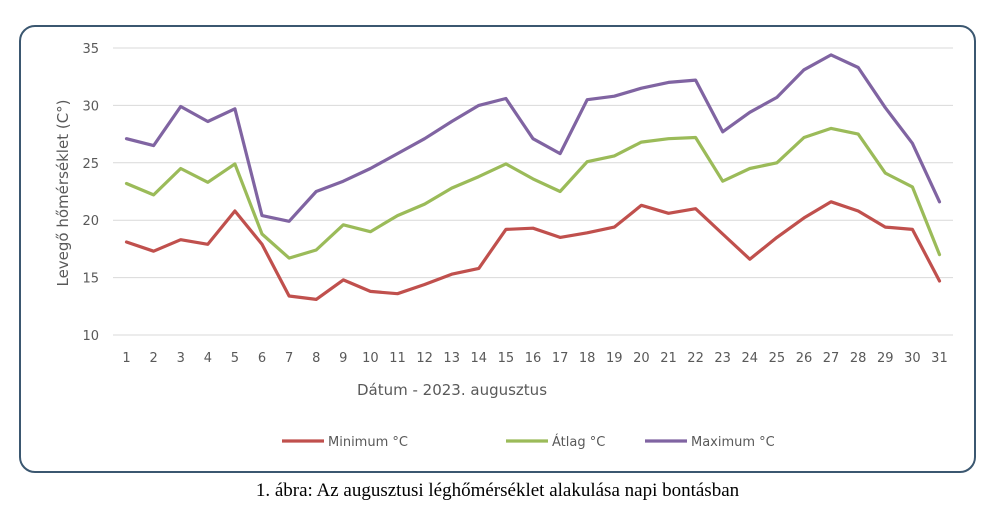 Image resolution: width=995 pixels, height=514 pixels. What do you see at coordinates (831, 358) in the screenshot?
I see `x-tick-label: 27` at bounding box center [831, 358].